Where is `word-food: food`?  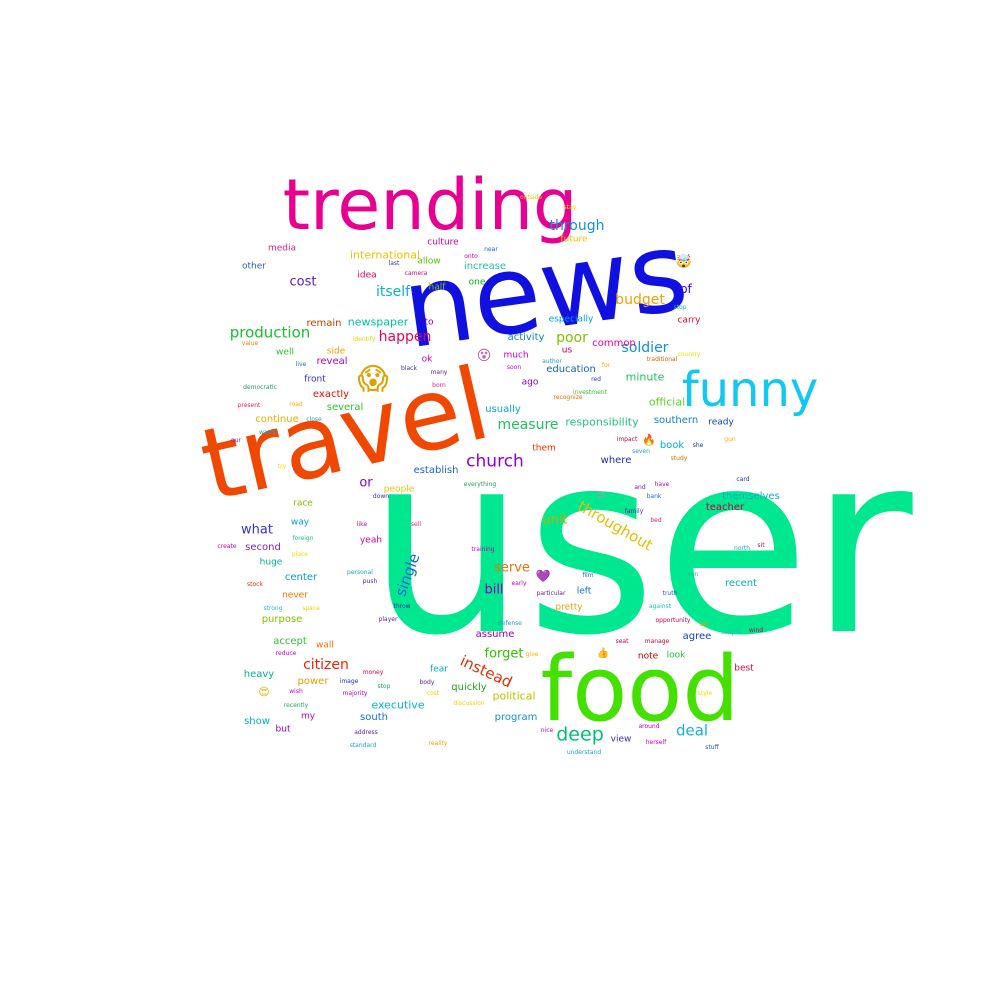
word-food: food is located at coordinates (640, 689).